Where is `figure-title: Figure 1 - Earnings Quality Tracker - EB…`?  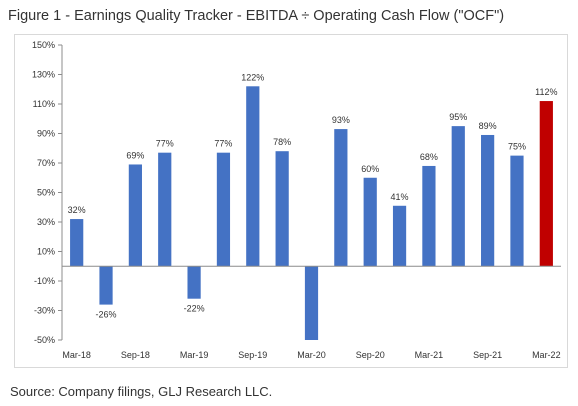
figure-title: Figure 1 - Earnings Quality Tracker - EB… is located at coordinates (256, 16).